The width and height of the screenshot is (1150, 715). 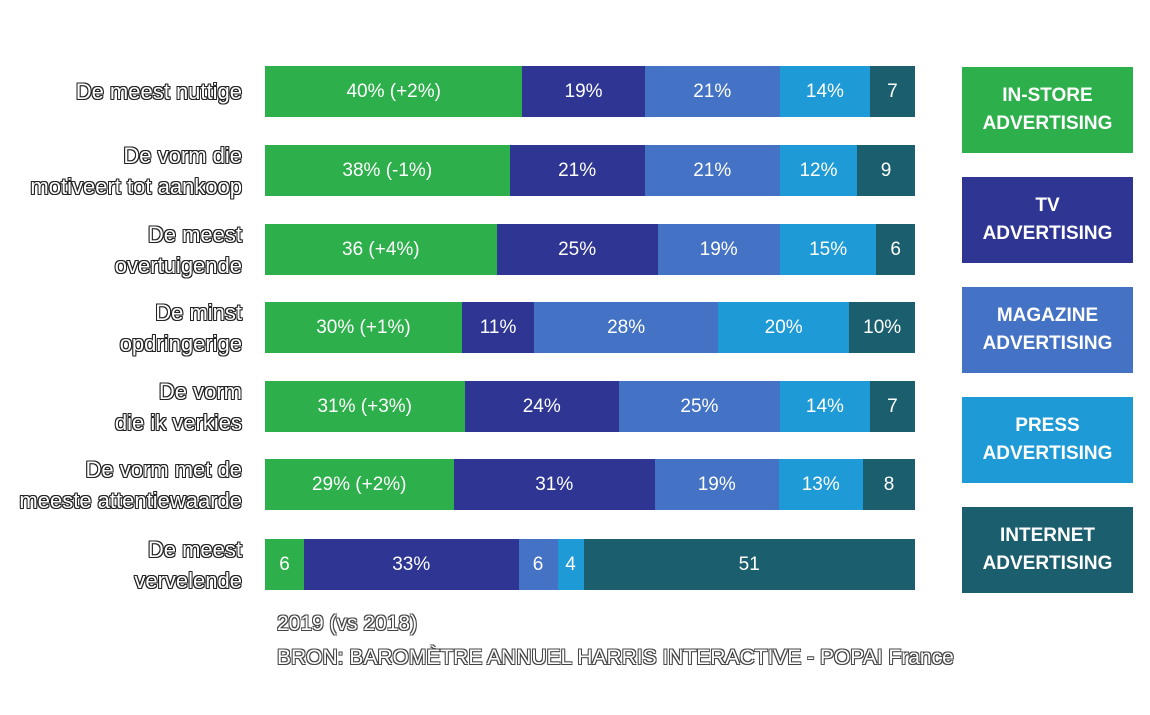 I want to click on bar-row: 30% (+1%) 11% 28% 20% 10%, so click(x=590, y=327).